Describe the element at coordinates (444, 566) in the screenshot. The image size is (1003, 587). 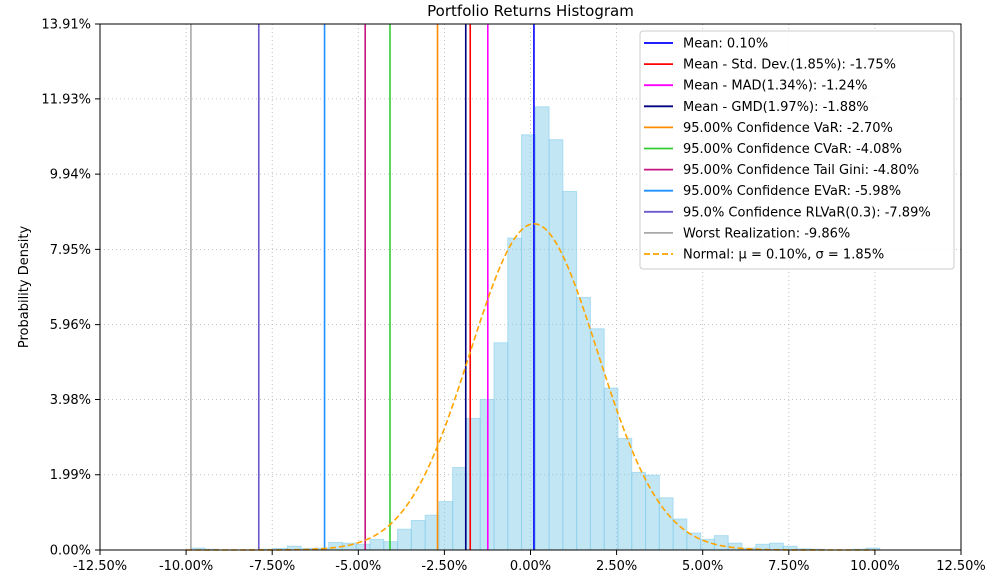
I see `x-tick-label: -2.50%` at that location.